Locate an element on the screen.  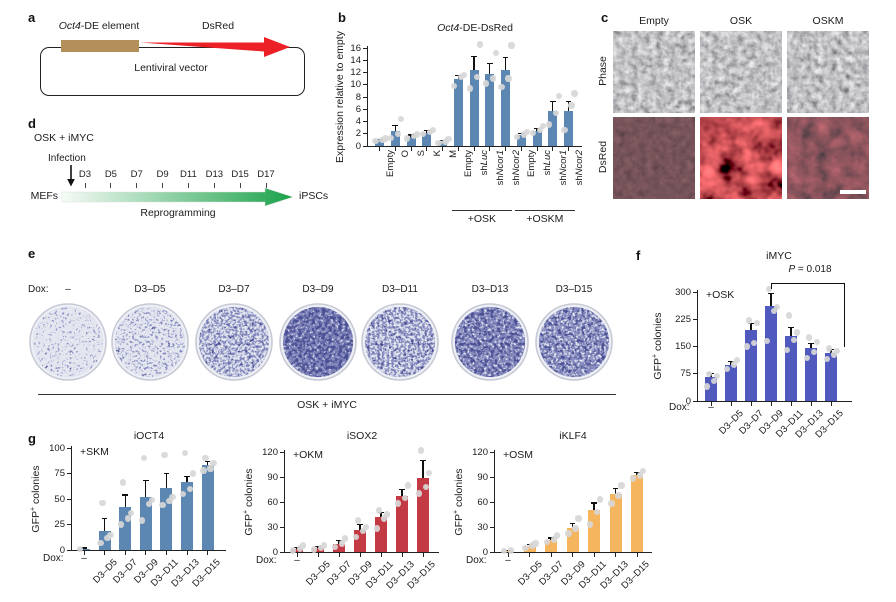
oct4-de-element-rect is located at coordinates (100, 46).